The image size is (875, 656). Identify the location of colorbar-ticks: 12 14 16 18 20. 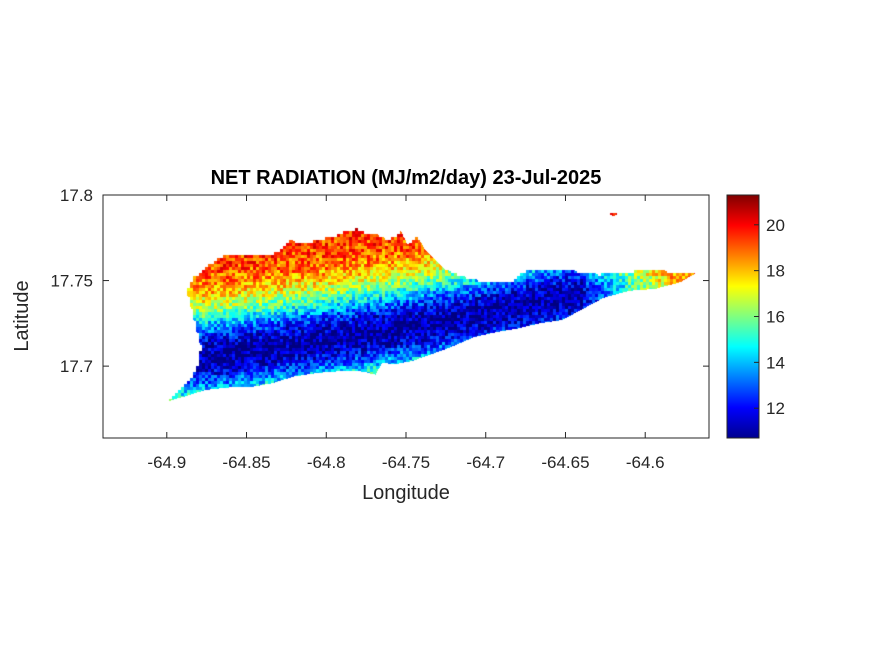
(769, 317).